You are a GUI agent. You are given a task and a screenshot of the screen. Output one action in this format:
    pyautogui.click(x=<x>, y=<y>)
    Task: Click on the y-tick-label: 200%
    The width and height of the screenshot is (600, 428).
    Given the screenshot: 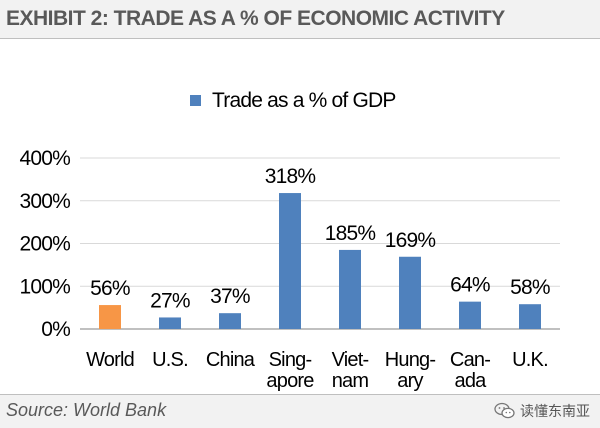 What is the action you would take?
    pyautogui.click(x=44, y=244)
    